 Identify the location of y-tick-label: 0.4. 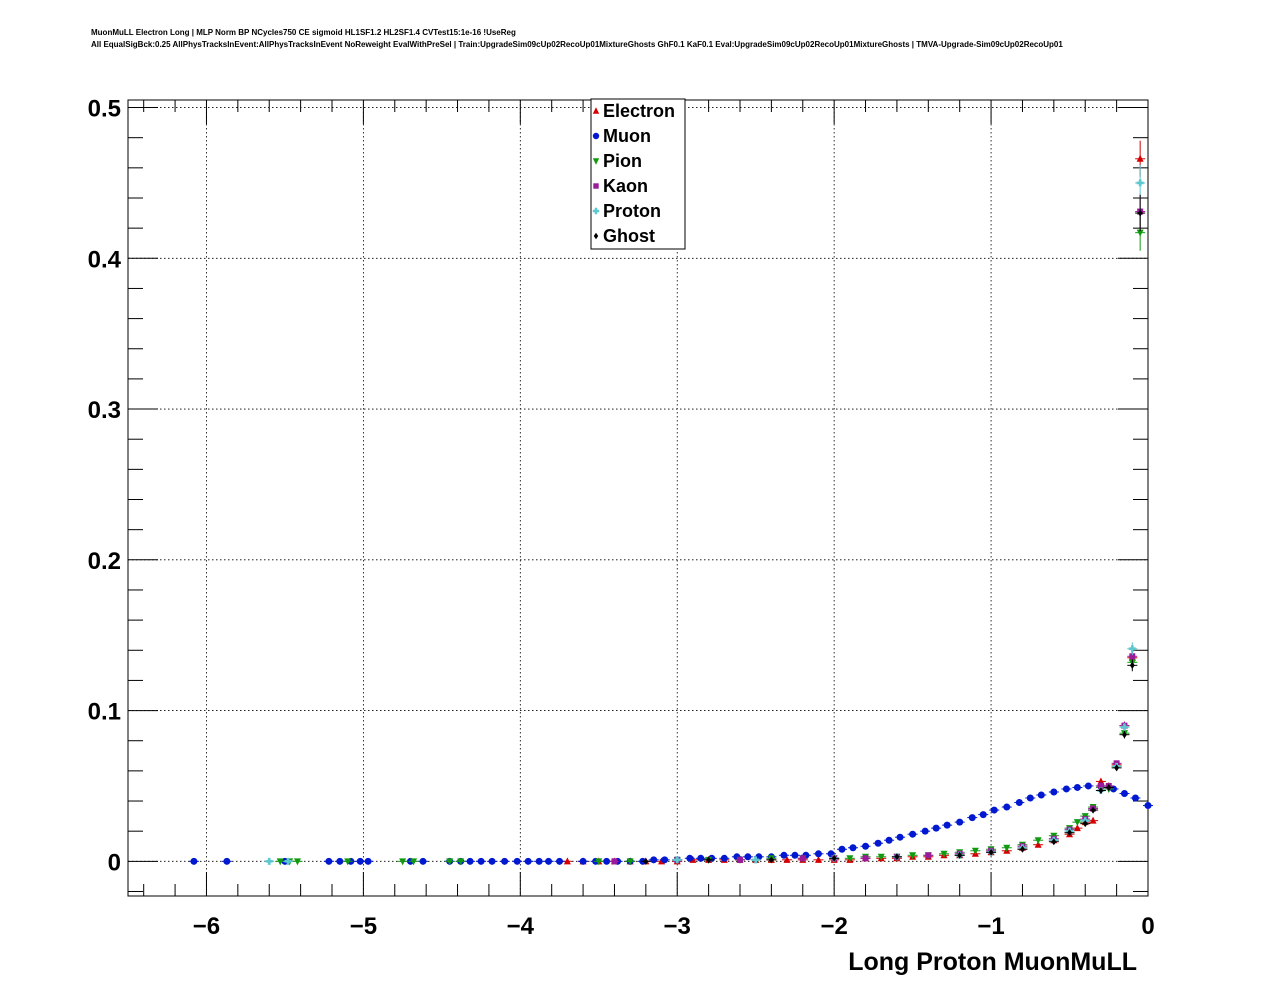
(105, 259).